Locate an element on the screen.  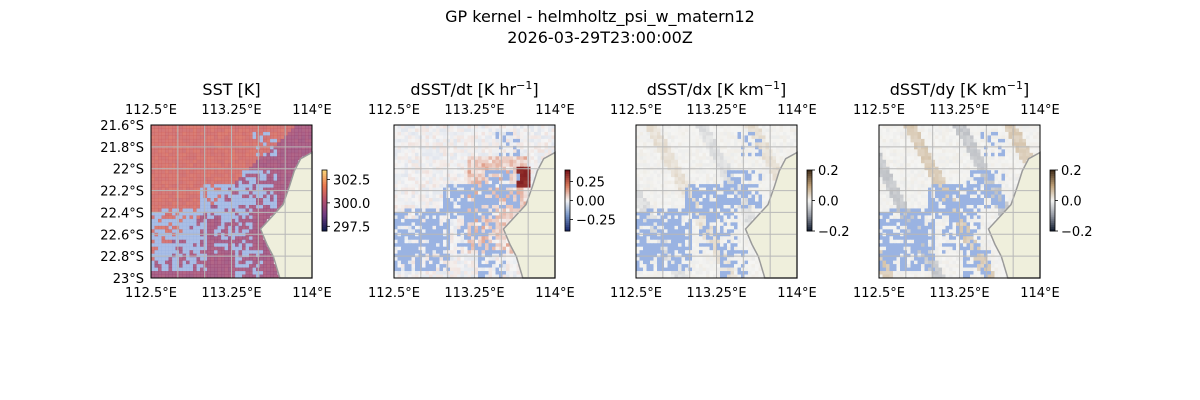
y-tick-label: 22.8°S is located at coordinates (122, 257).